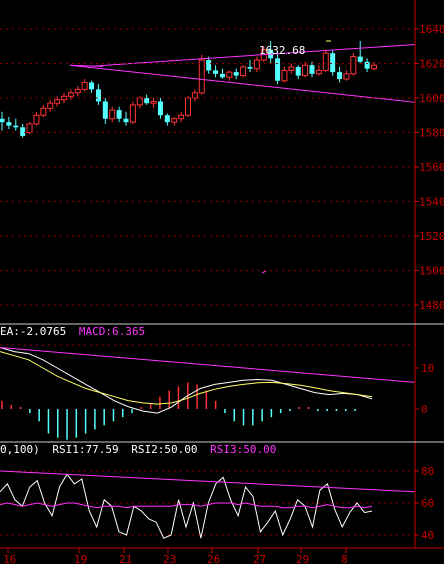 This screenshot has width=444, height=564. Describe the element at coordinates (80, 558) in the screenshot. I see `date-tick-label: 19` at that location.